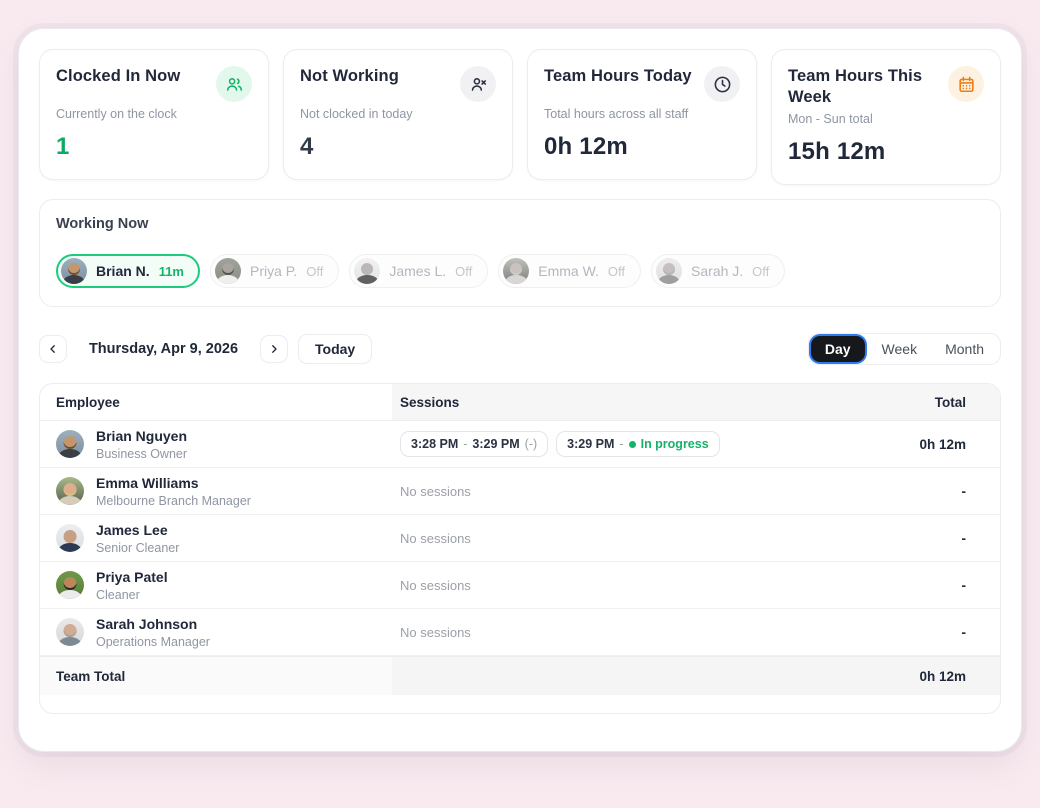 The height and width of the screenshot is (808, 1040). I want to click on stat-card-clocked-in-now: Clocked In Now Currently on the clock 1, so click(154, 114).